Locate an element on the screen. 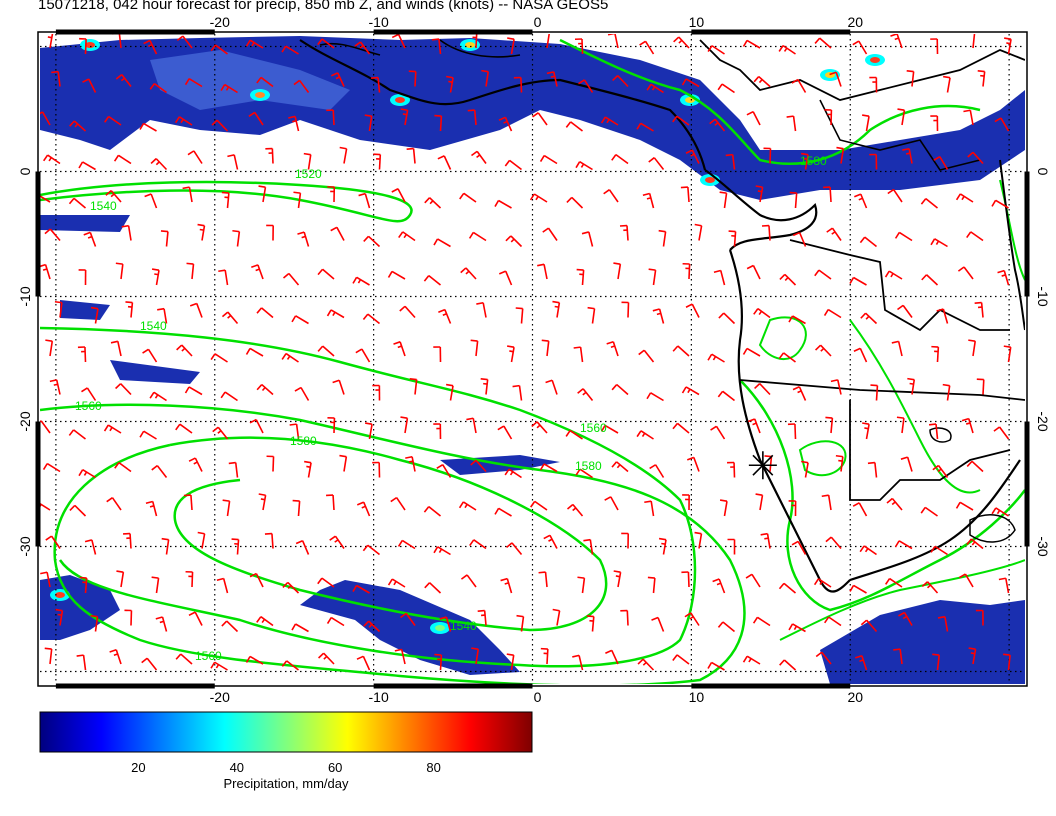  top-lon-tick-label: 20 is located at coordinates (855, 22).